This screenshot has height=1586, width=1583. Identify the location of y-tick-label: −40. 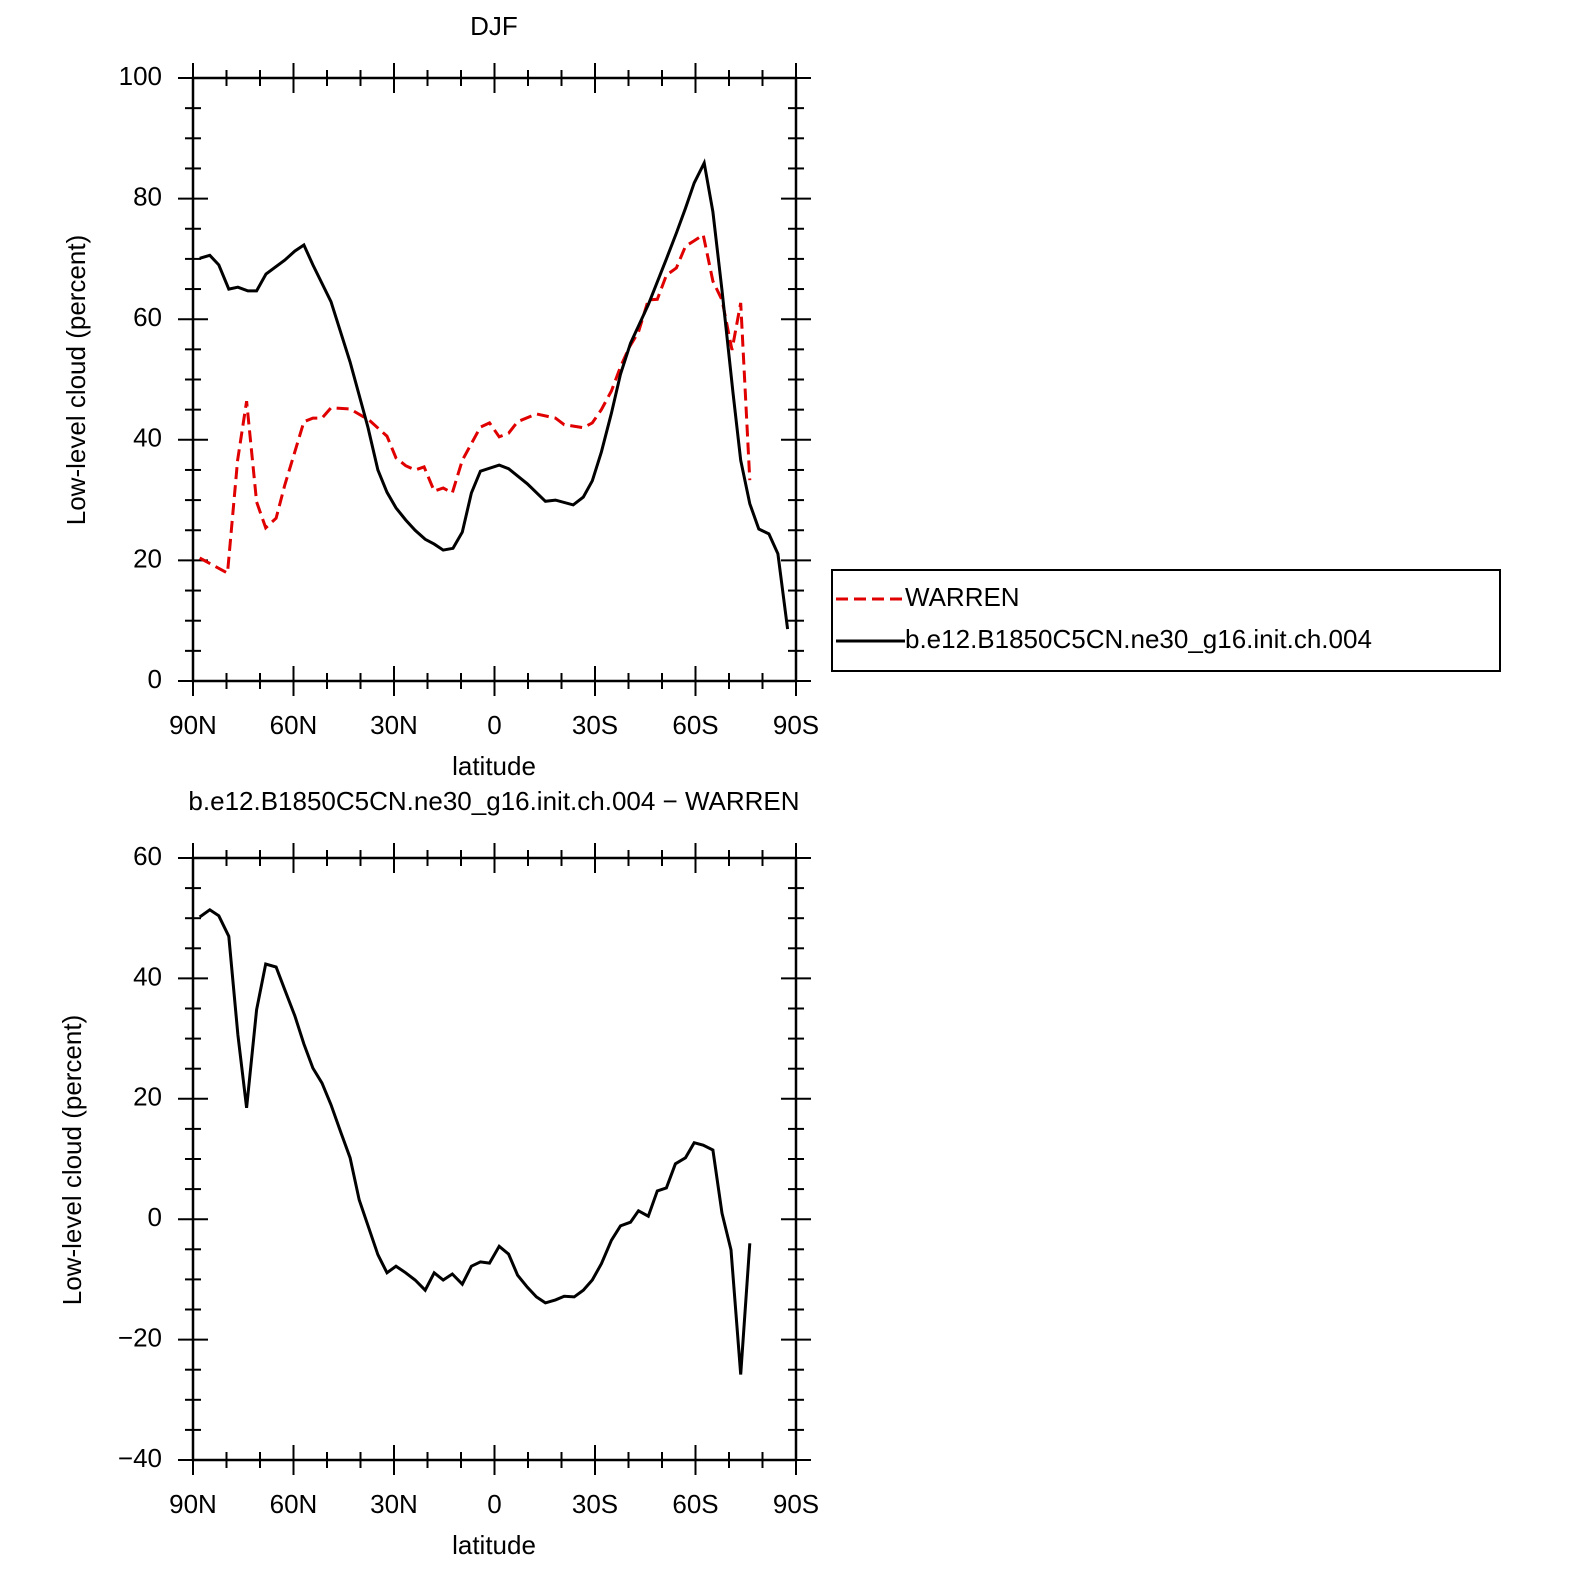
(140, 1458).